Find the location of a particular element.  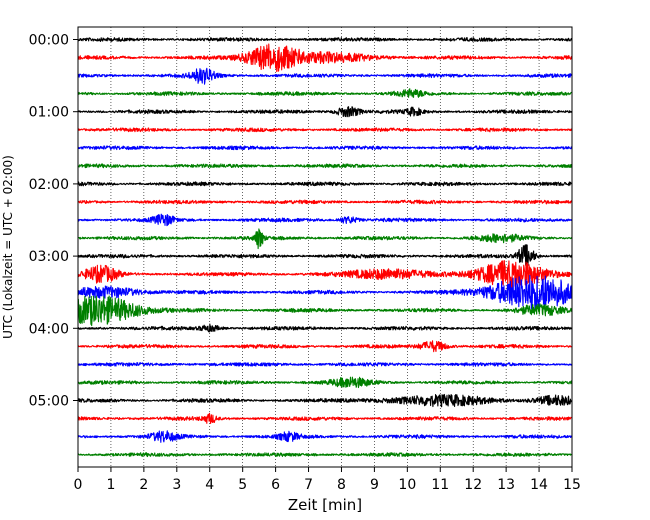

y-tick-label: 01:00 is located at coordinates (49, 113).